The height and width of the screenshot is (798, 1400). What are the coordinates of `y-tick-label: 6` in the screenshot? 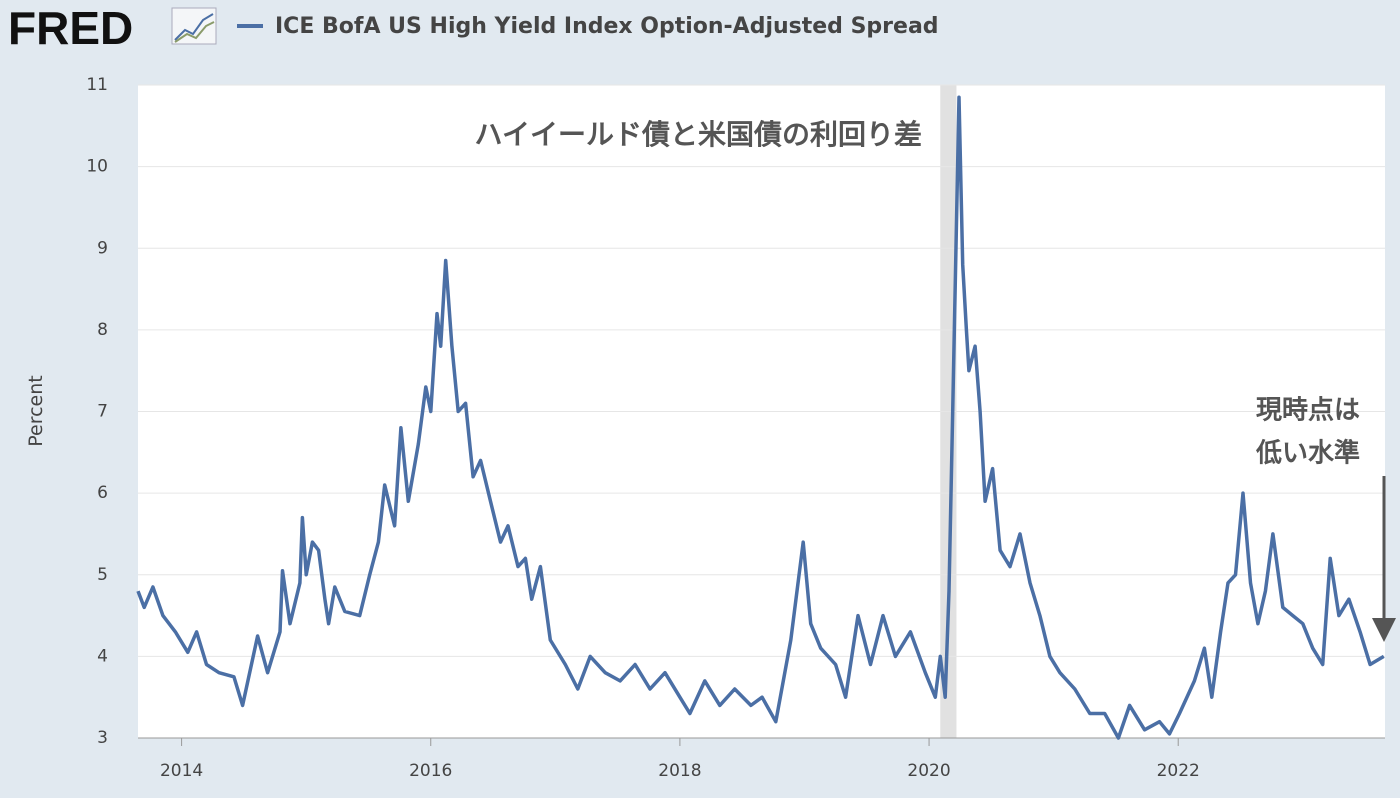 It's located at (102, 493).